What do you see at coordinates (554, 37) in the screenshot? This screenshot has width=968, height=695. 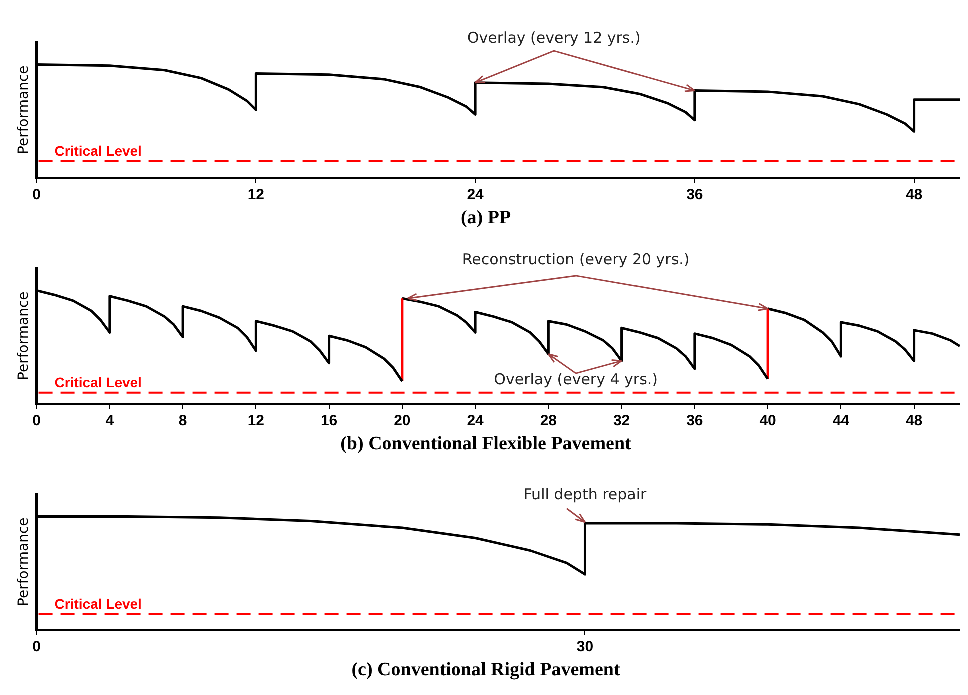 I see `text: Overlay (every 12 yrs.)` at bounding box center [554, 37].